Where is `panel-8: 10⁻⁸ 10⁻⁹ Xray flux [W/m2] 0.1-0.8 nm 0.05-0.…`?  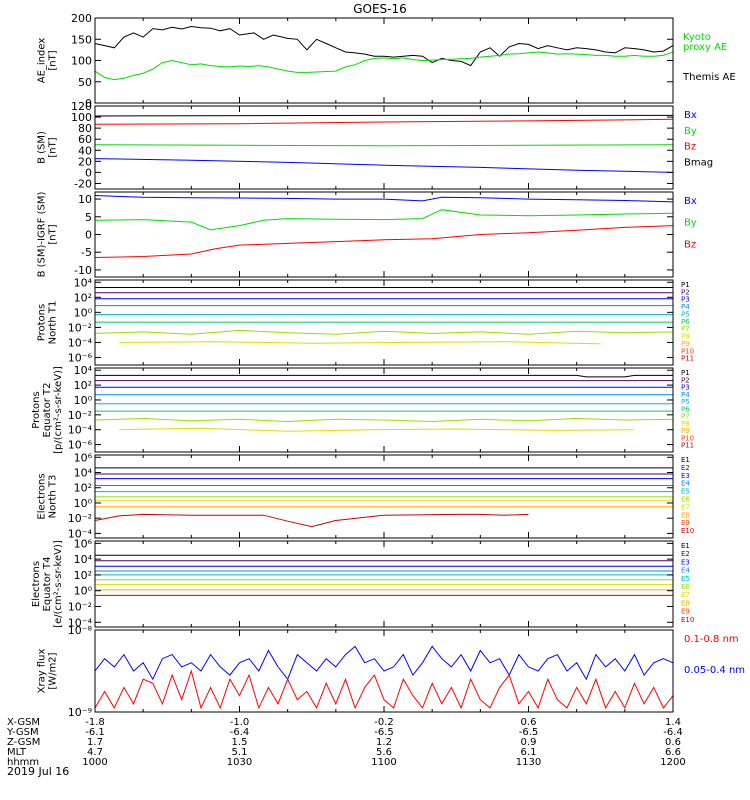 panel-8: 10⁻⁸ 10⁻⁹ Xray flux [W/m2] 0.1-0.8 nm 0.05-0.… is located at coordinates (391, 671).